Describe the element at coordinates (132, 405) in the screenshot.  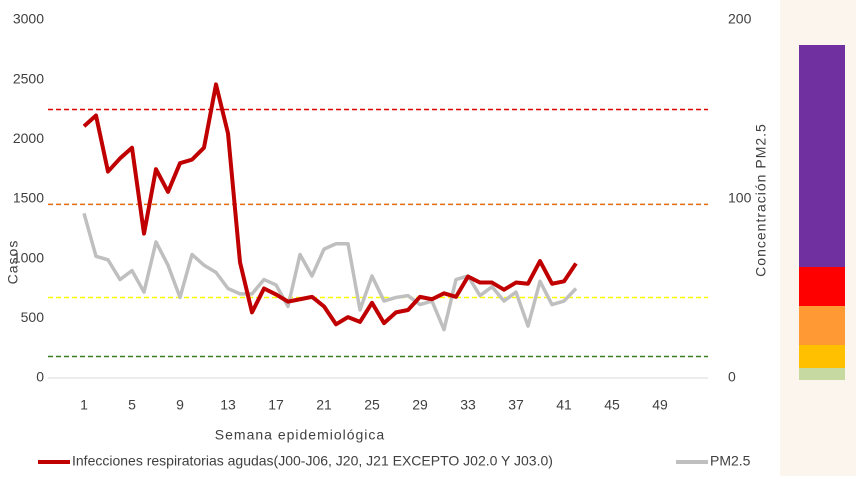
I see `x-tick-label: 5` at that location.